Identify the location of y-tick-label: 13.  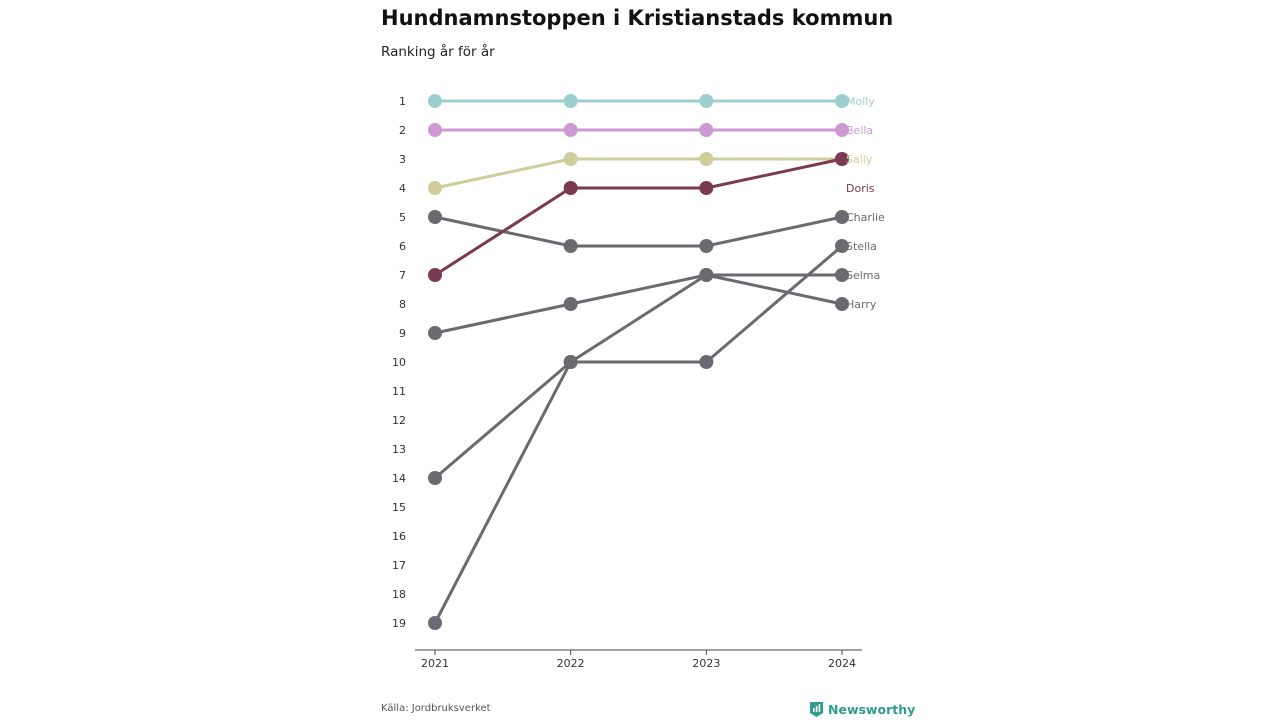
(399, 449).